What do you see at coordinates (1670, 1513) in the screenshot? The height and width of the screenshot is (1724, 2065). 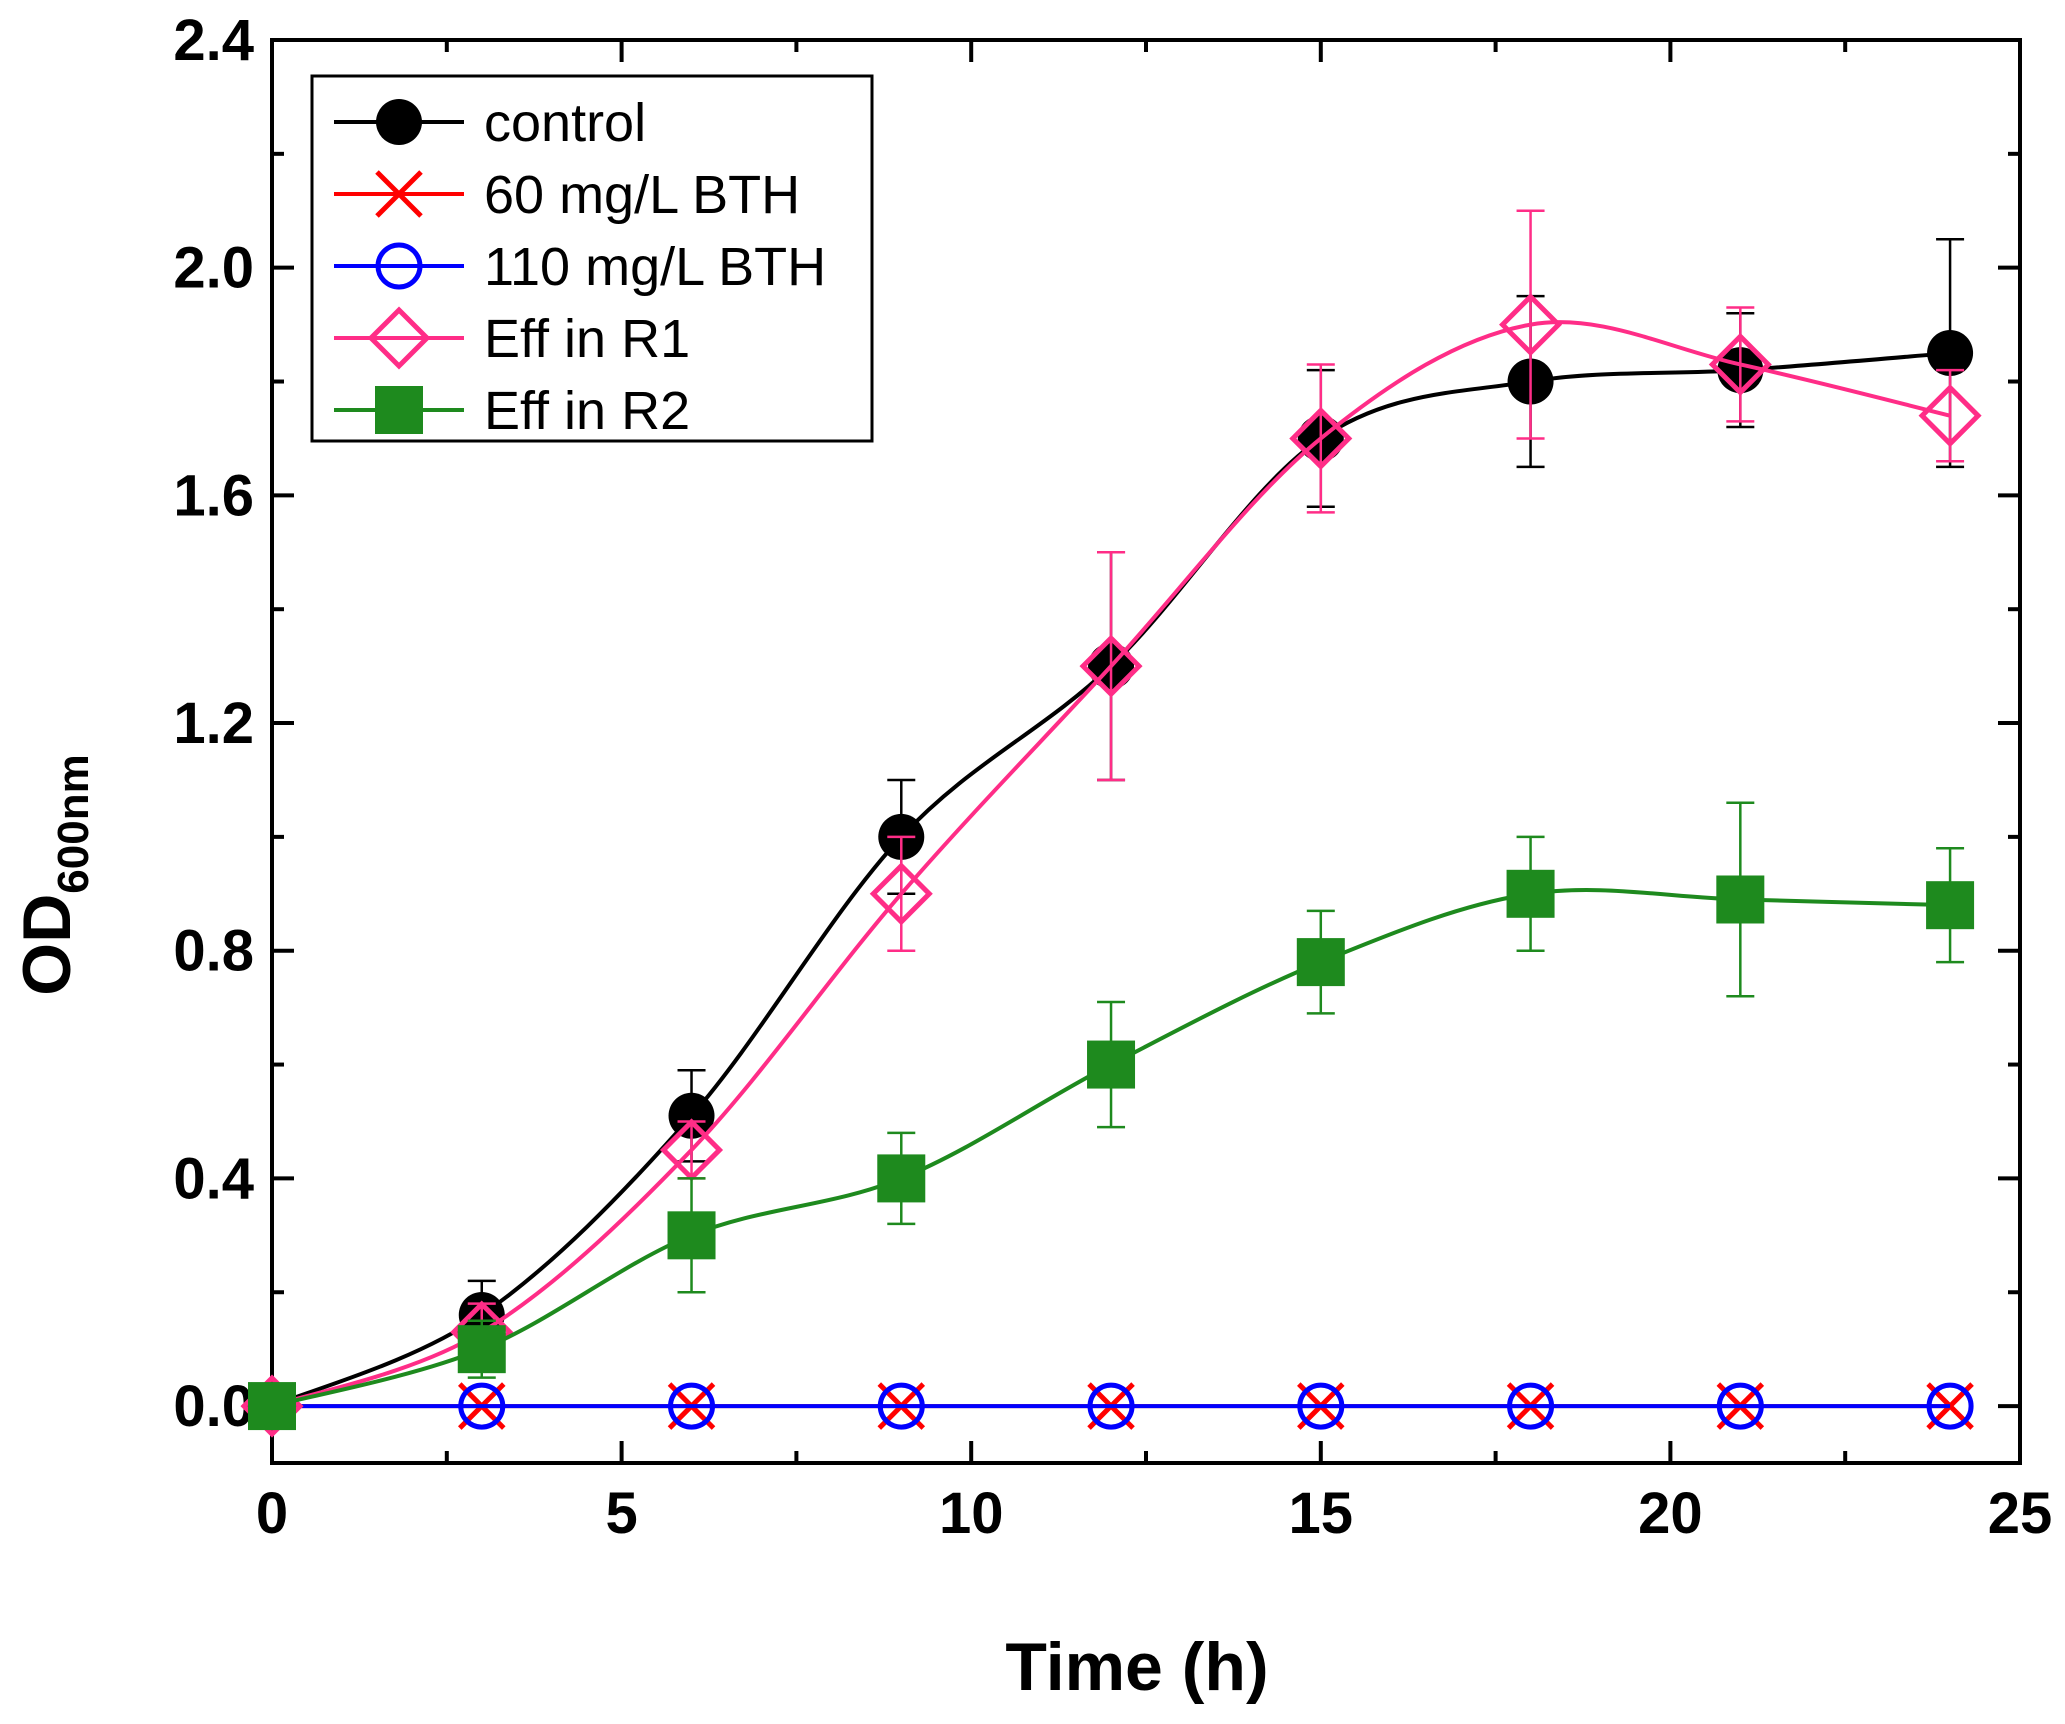 I see `x-tick-label: 20` at bounding box center [1670, 1513].